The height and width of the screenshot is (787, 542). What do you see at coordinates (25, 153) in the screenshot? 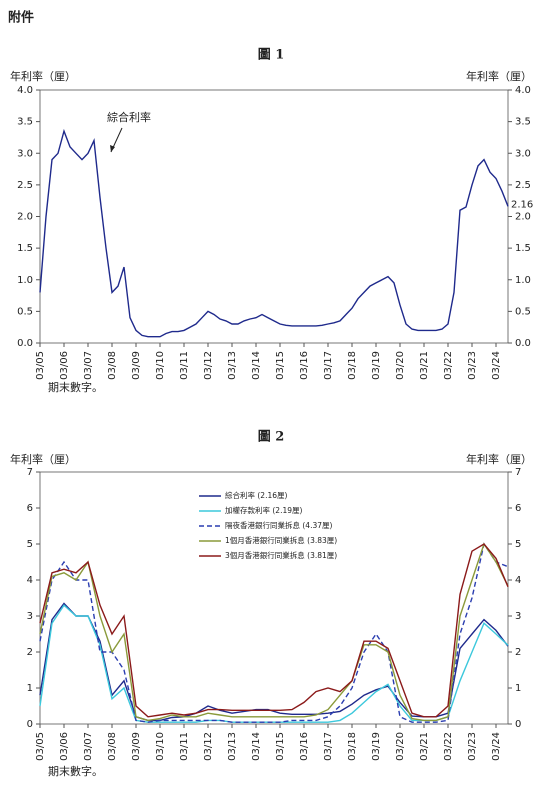
I see `y-tick-label: 3.0` at bounding box center [25, 153].